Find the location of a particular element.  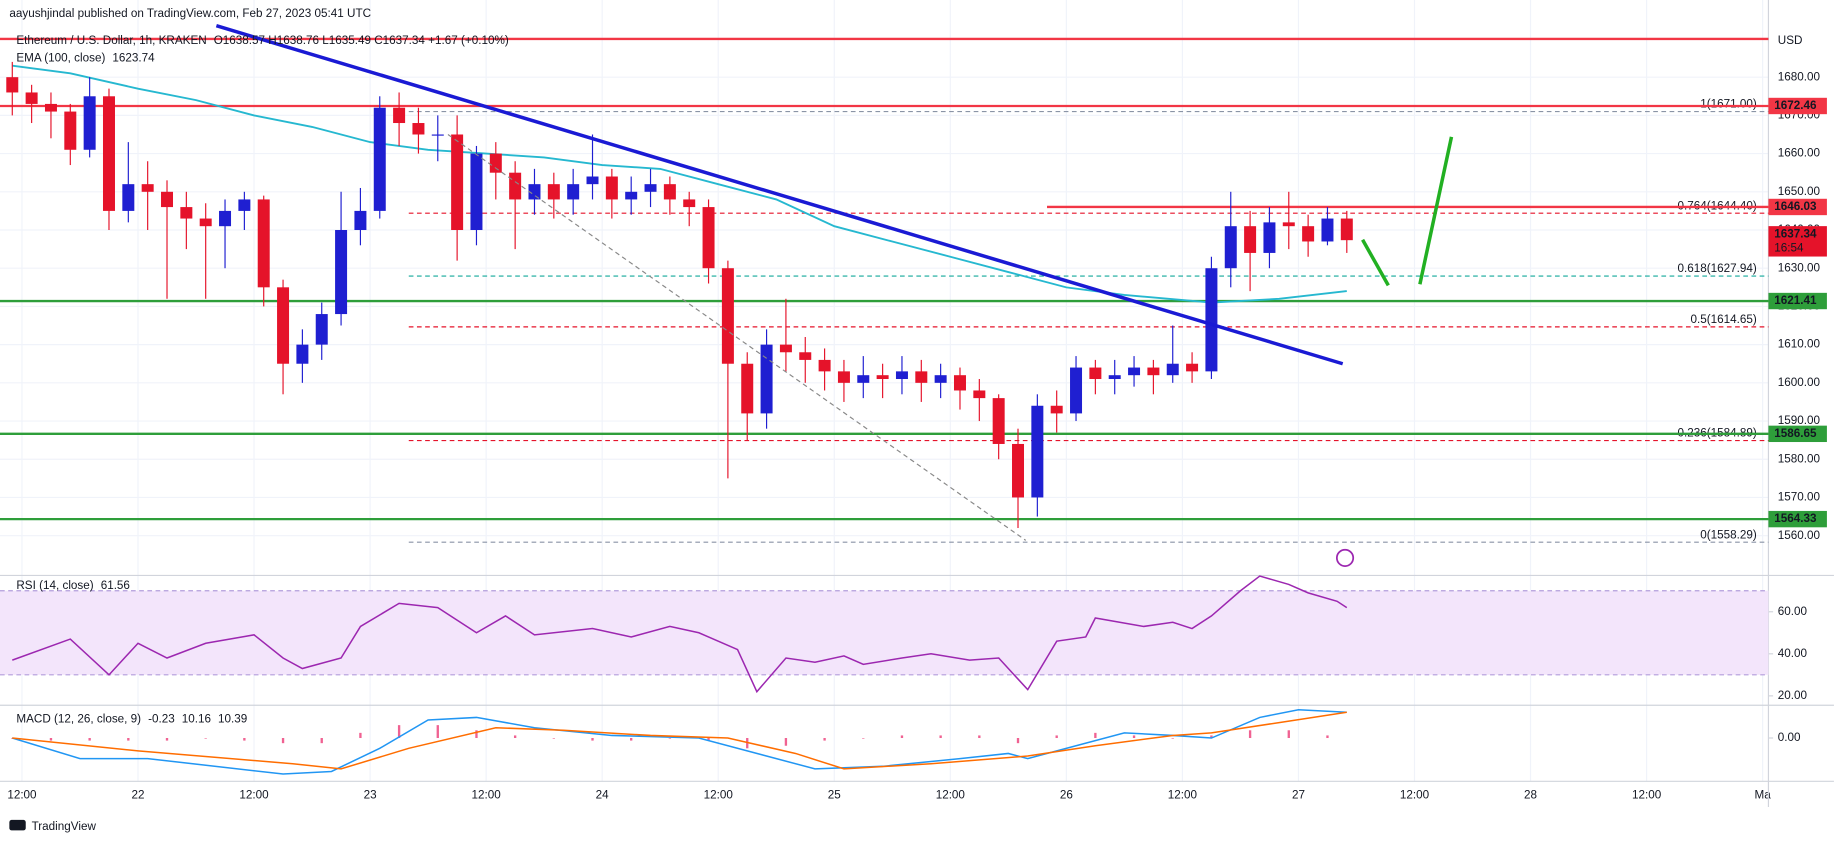

x-tick-label: 23 is located at coordinates (370, 794).